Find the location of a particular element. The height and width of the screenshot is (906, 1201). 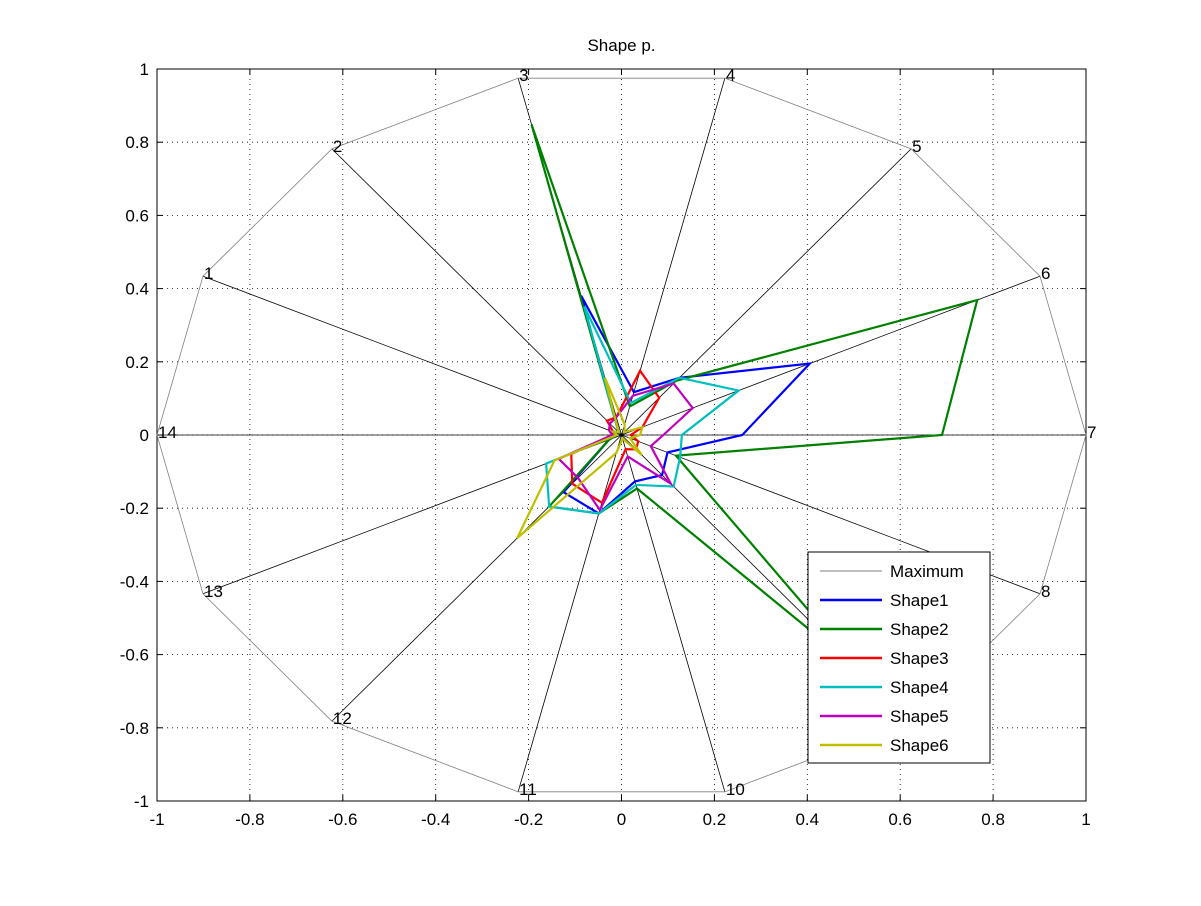

spoke-label: 10 is located at coordinates (735, 789).